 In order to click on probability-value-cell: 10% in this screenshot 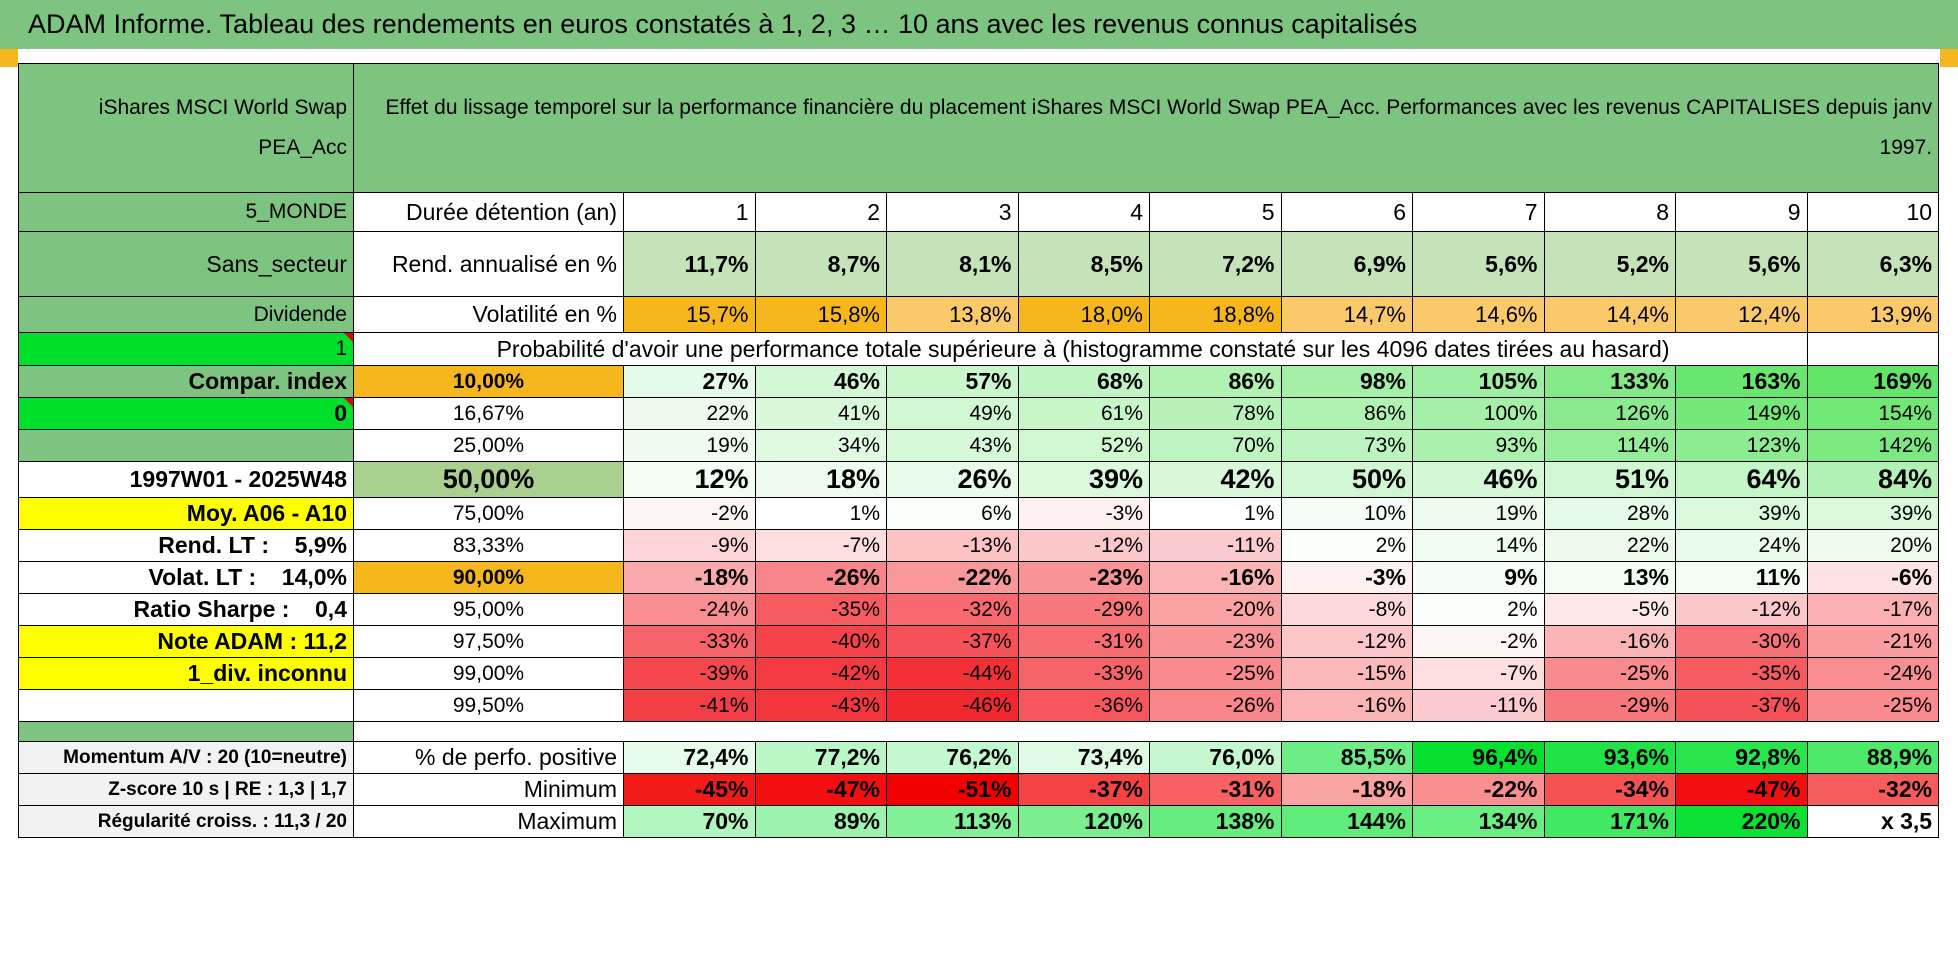, I will do `click(1346, 513)`.